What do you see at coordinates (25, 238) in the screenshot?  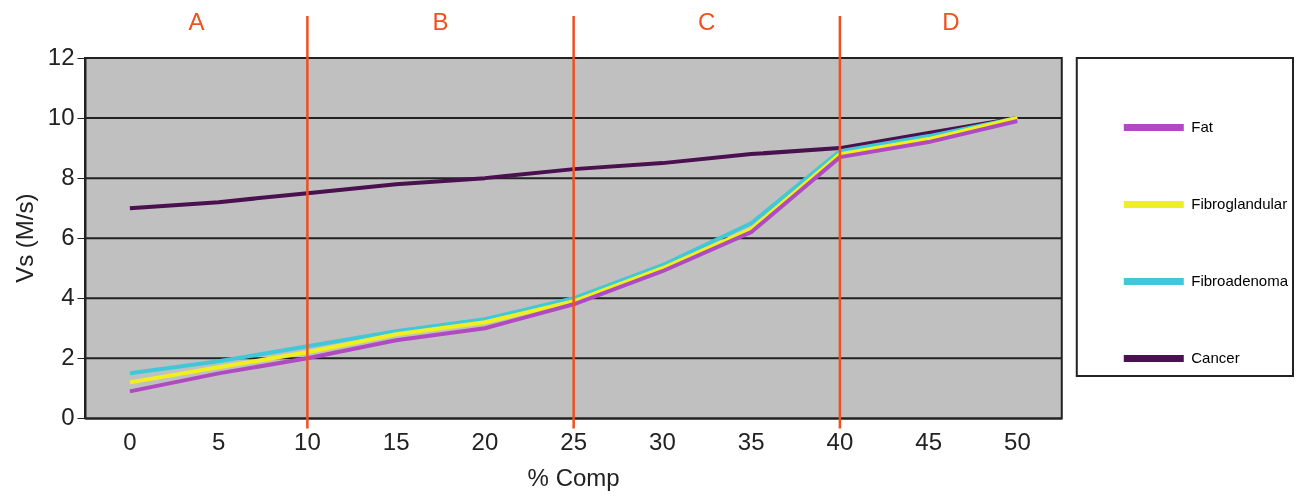 I see `y-axis-title: Vs (M/s)` at bounding box center [25, 238].